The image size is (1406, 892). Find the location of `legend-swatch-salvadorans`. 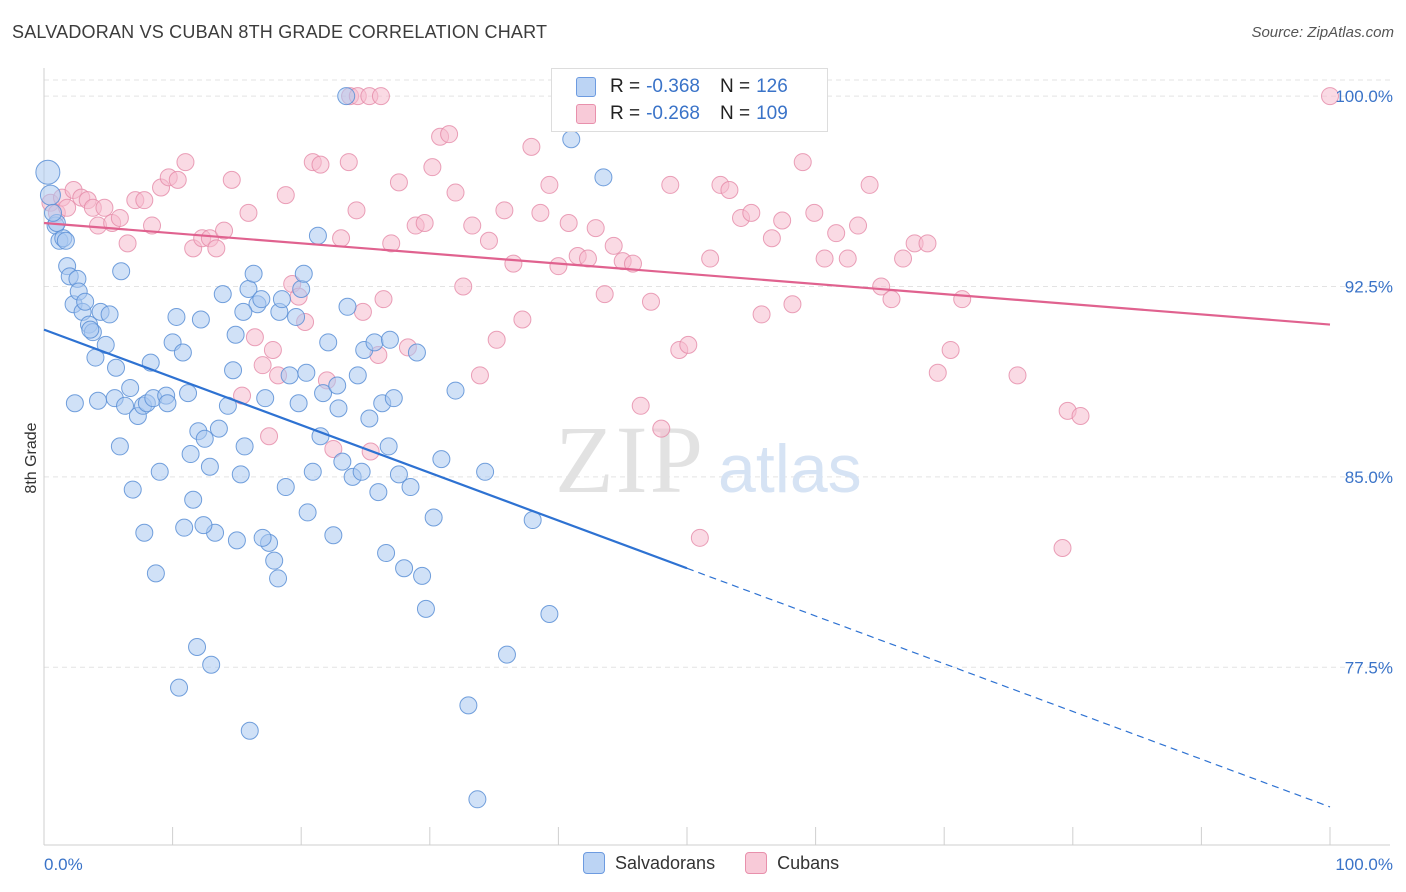

legend-swatch-salvadorans is located at coordinates (586, 87).